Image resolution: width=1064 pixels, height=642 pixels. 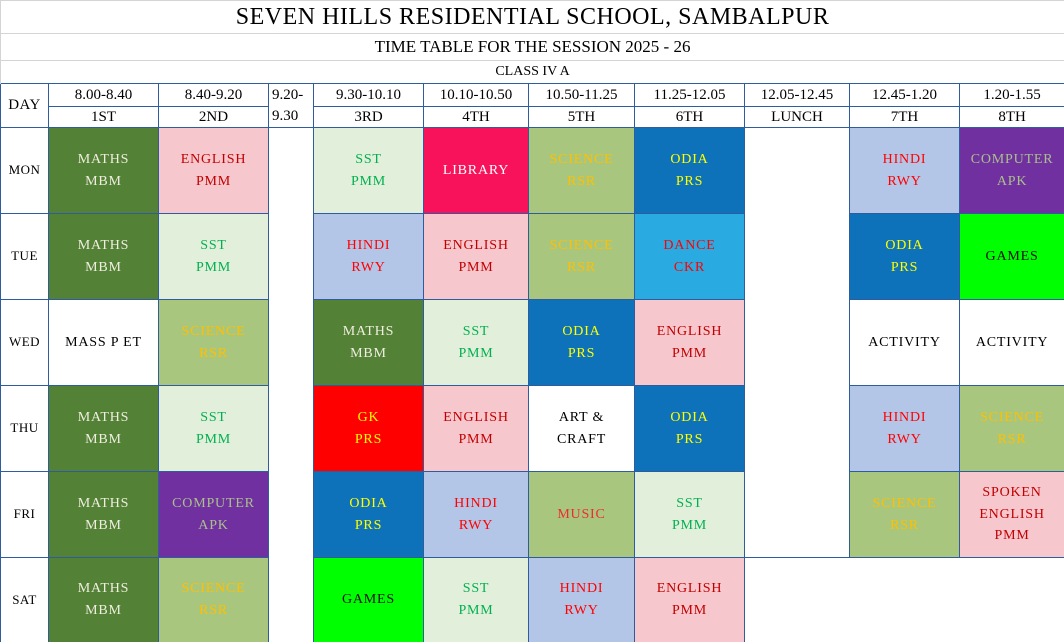 What do you see at coordinates (476, 256) in the screenshot?
I see `cell-tue-p4: ENGLISH PMM` at bounding box center [476, 256].